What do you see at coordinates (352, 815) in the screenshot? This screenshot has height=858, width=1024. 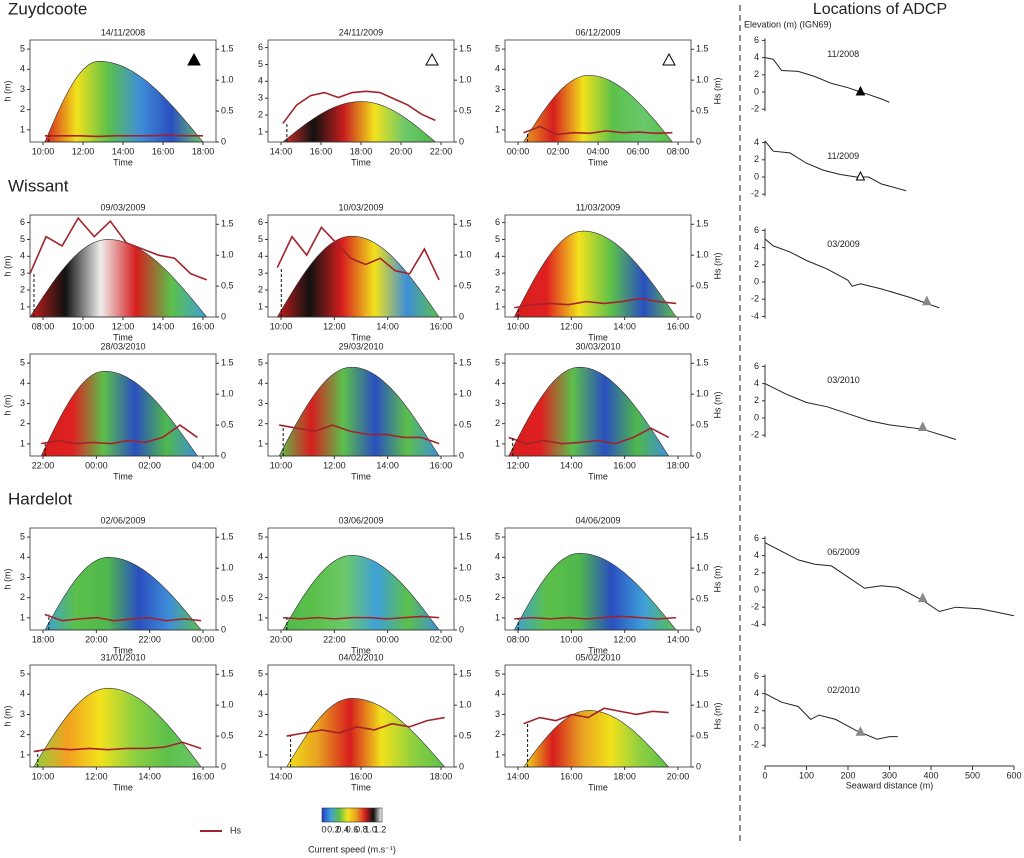 I see `colorbar` at bounding box center [352, 815].